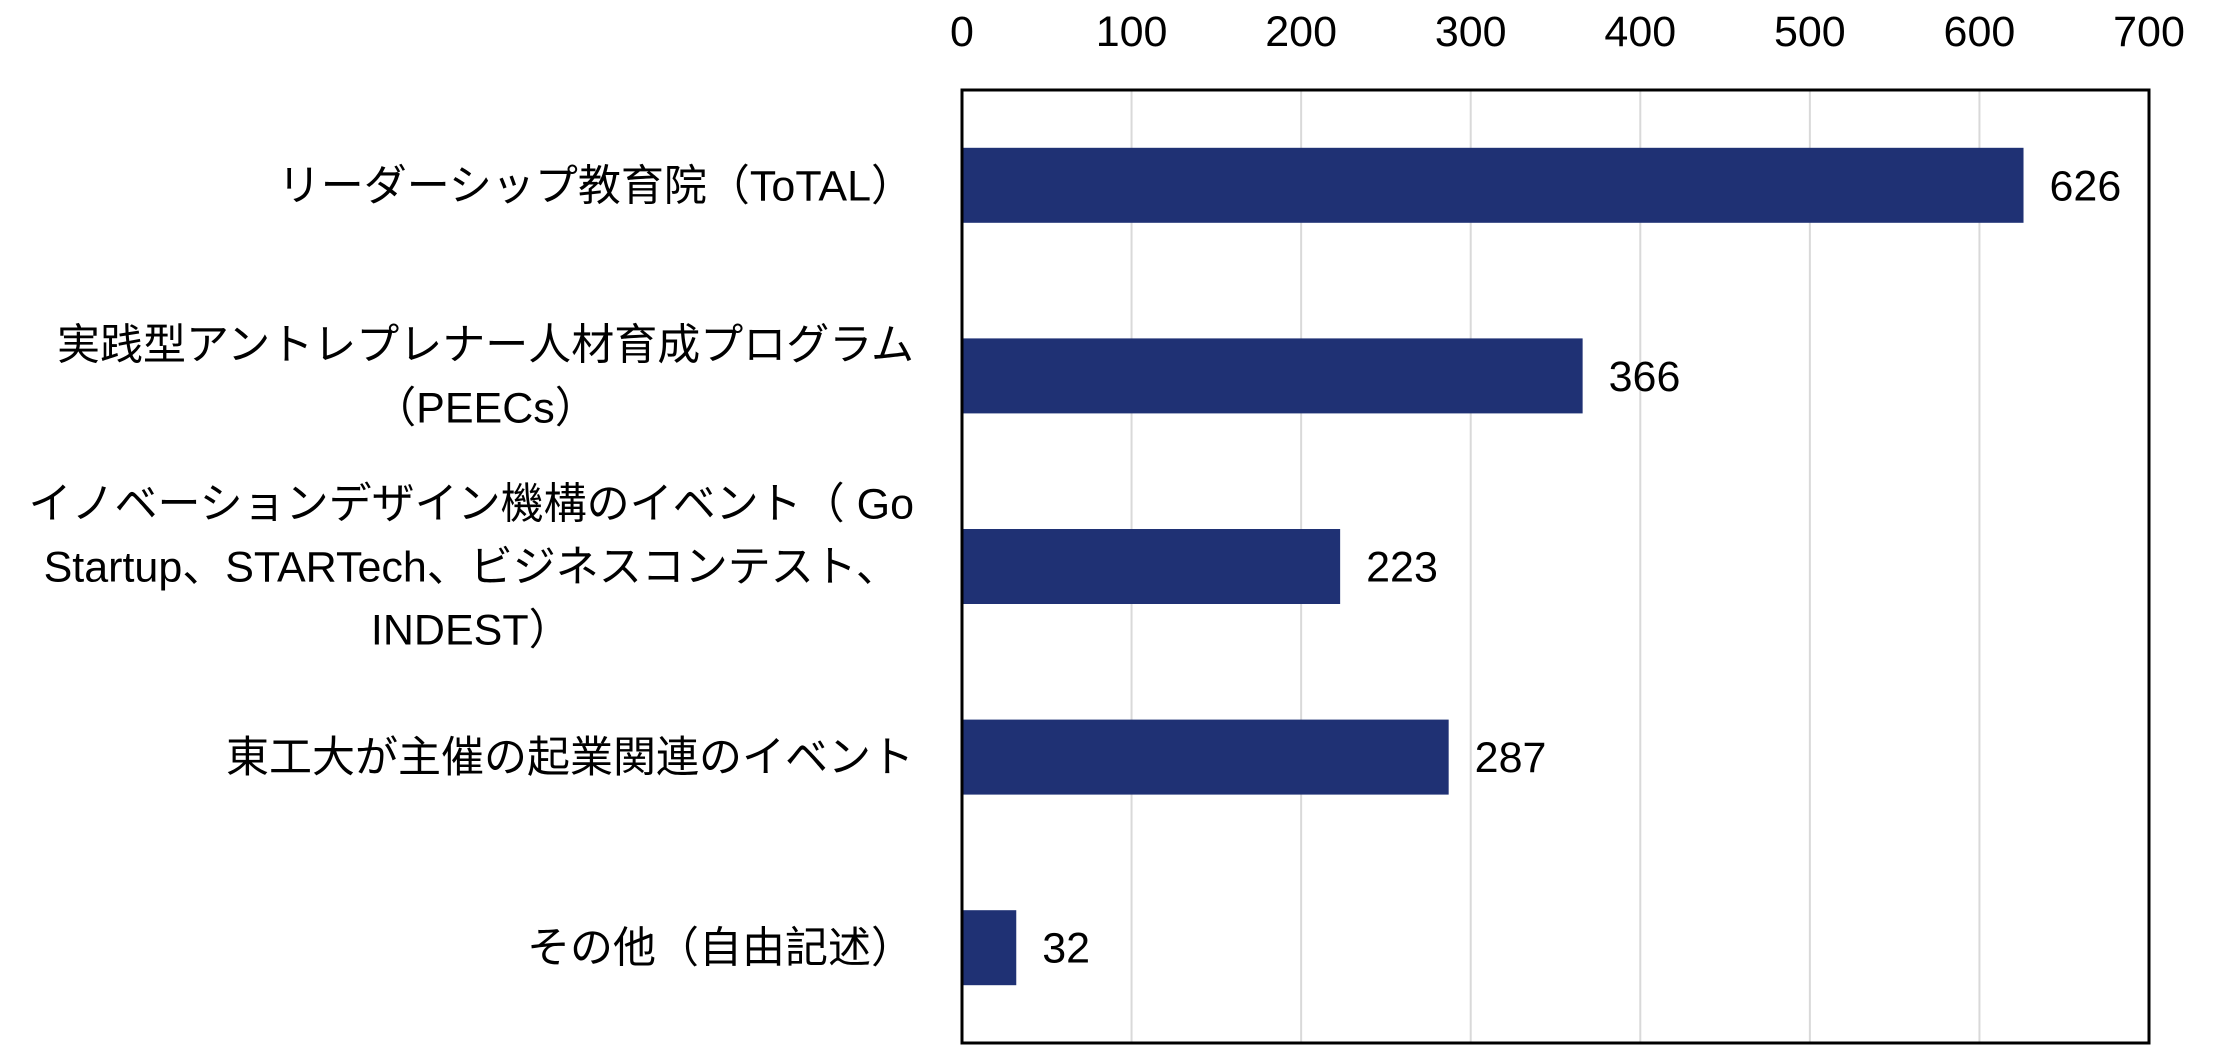  Describe the element at coordinates (471, 505) in the screenshot. I see `category-label-line: イノベーションデザイン機構のイベント（ Go` at that location.